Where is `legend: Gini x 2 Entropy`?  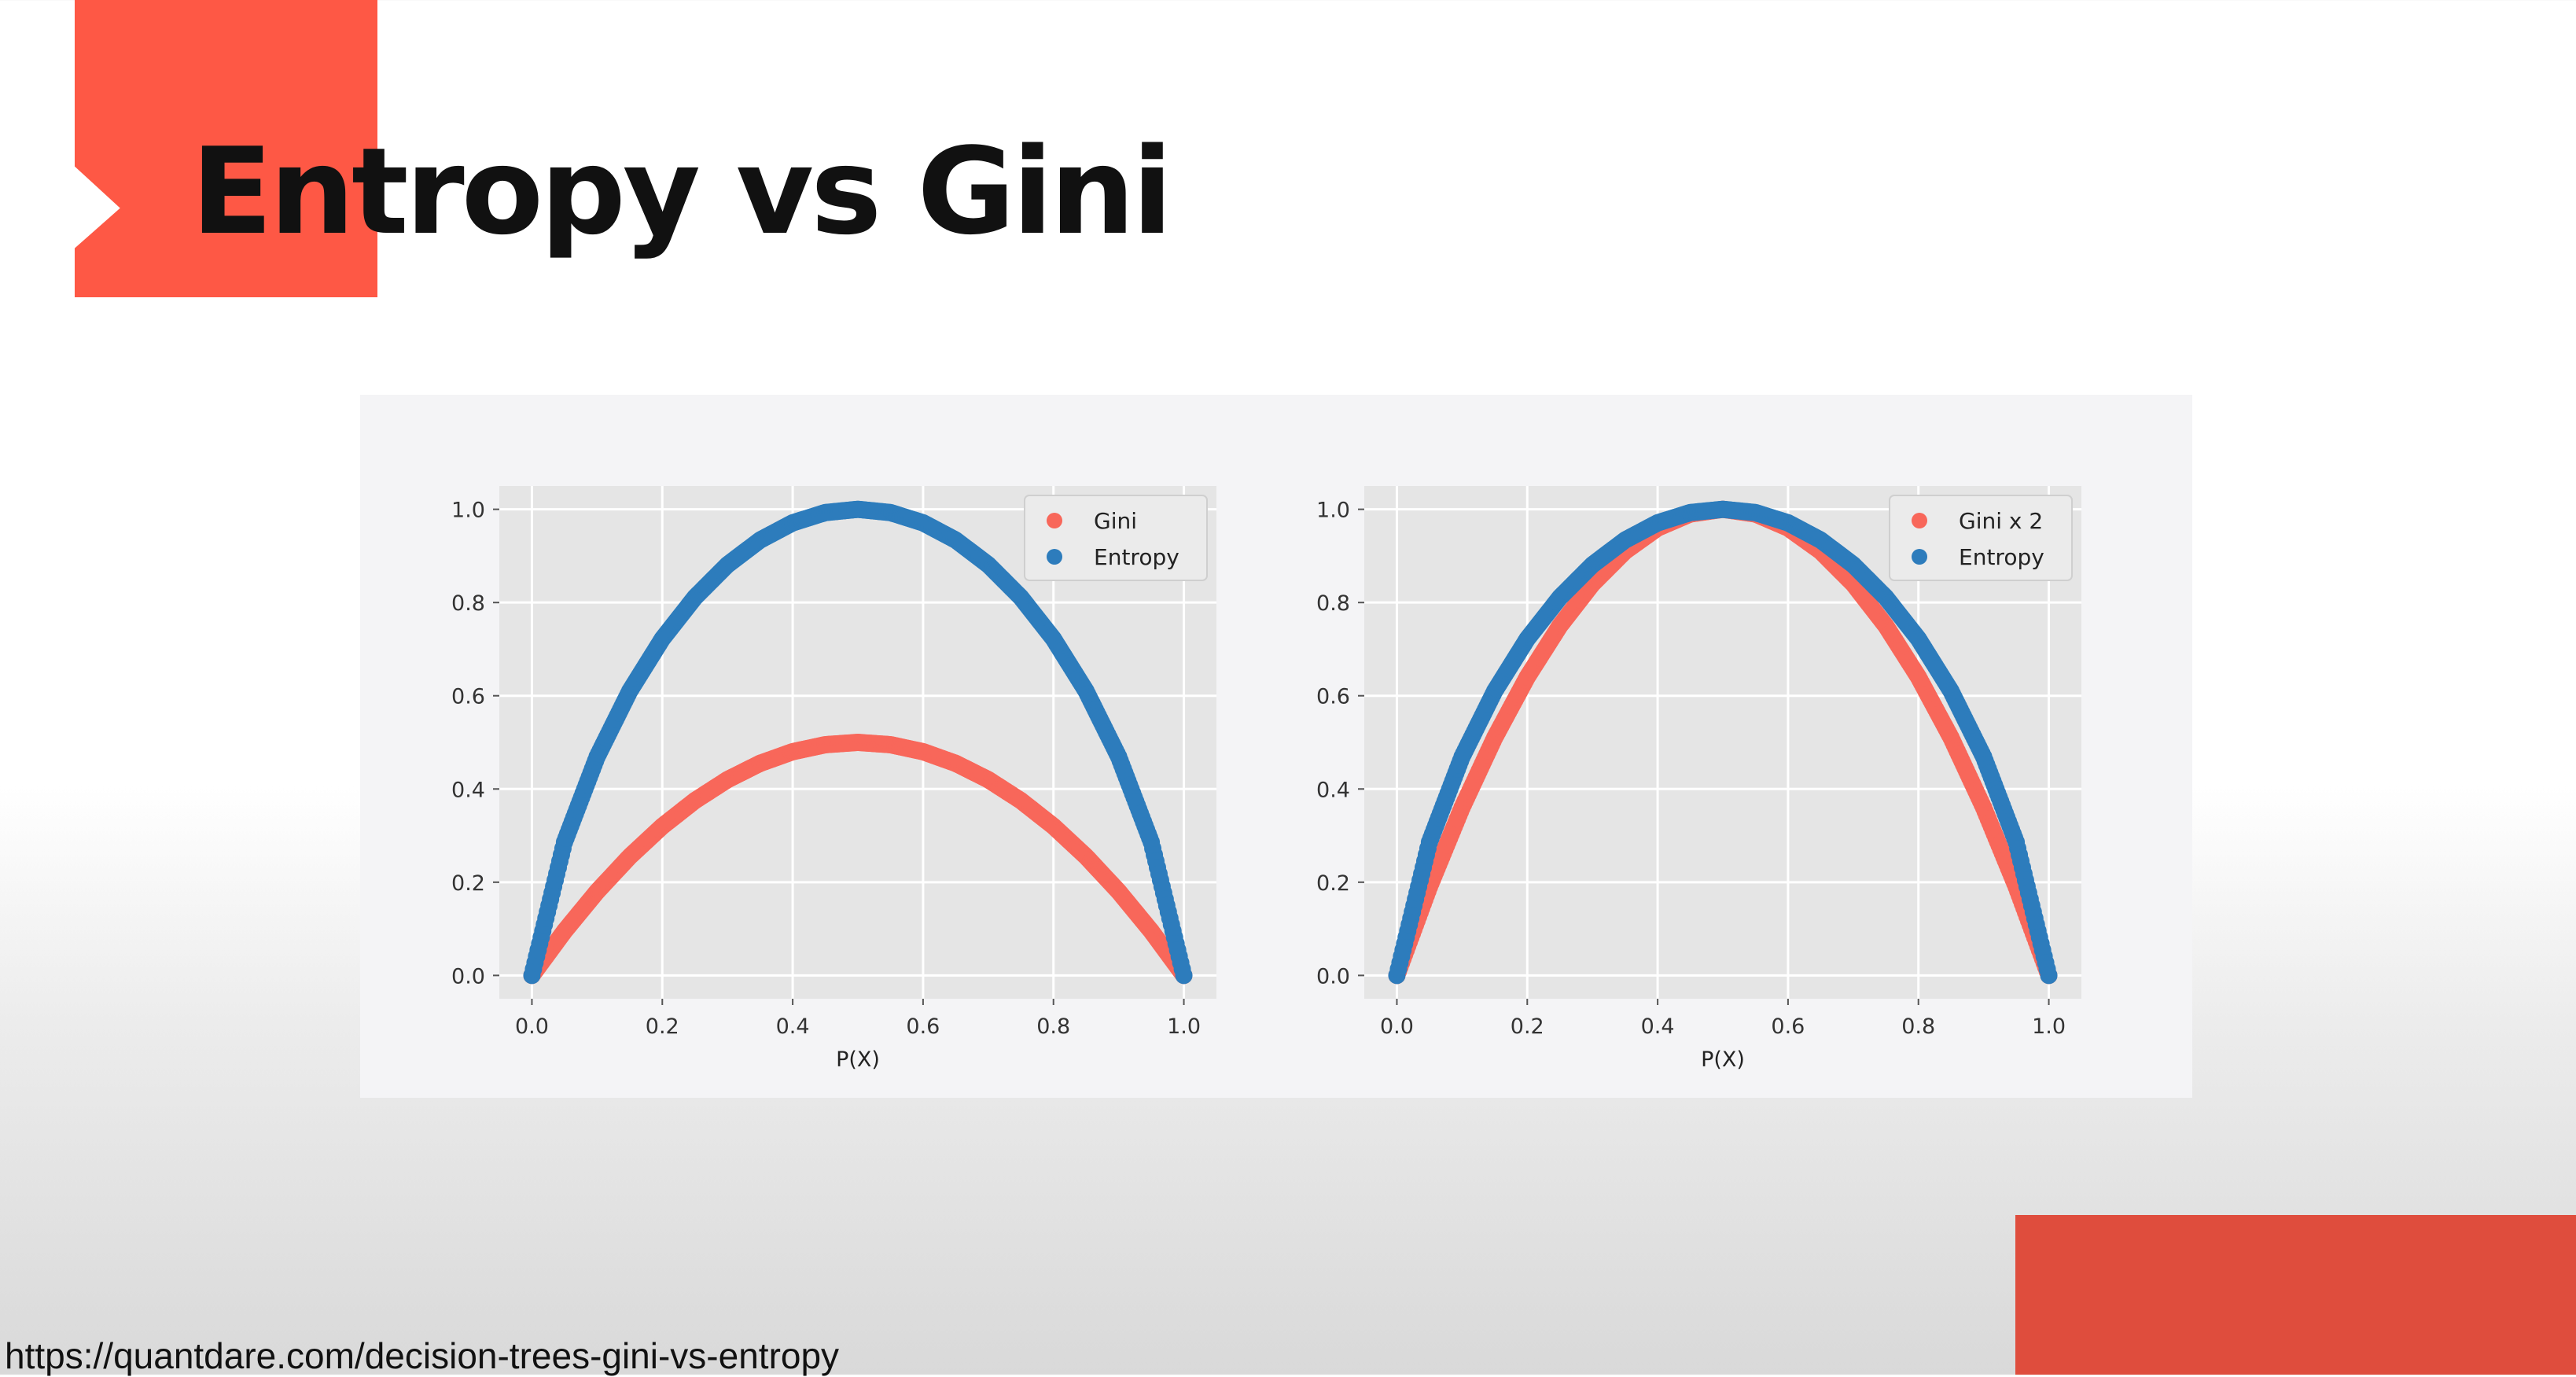
legend: Gini x 2 Entropy is located at coordinates (1981, 538).